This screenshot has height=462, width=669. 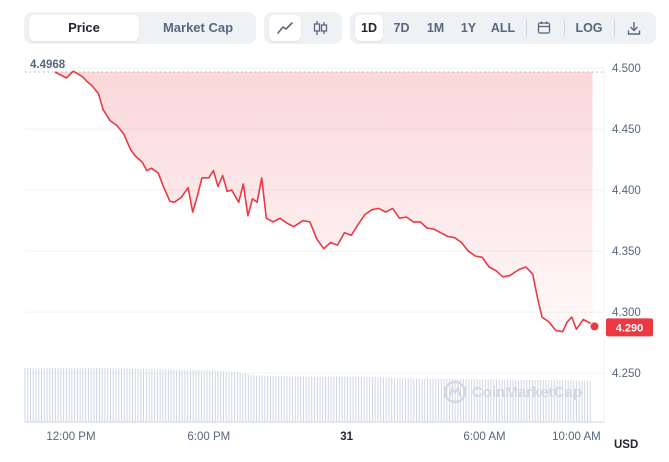 I want to click on candlestick-icon, so click(x=320, y=28).